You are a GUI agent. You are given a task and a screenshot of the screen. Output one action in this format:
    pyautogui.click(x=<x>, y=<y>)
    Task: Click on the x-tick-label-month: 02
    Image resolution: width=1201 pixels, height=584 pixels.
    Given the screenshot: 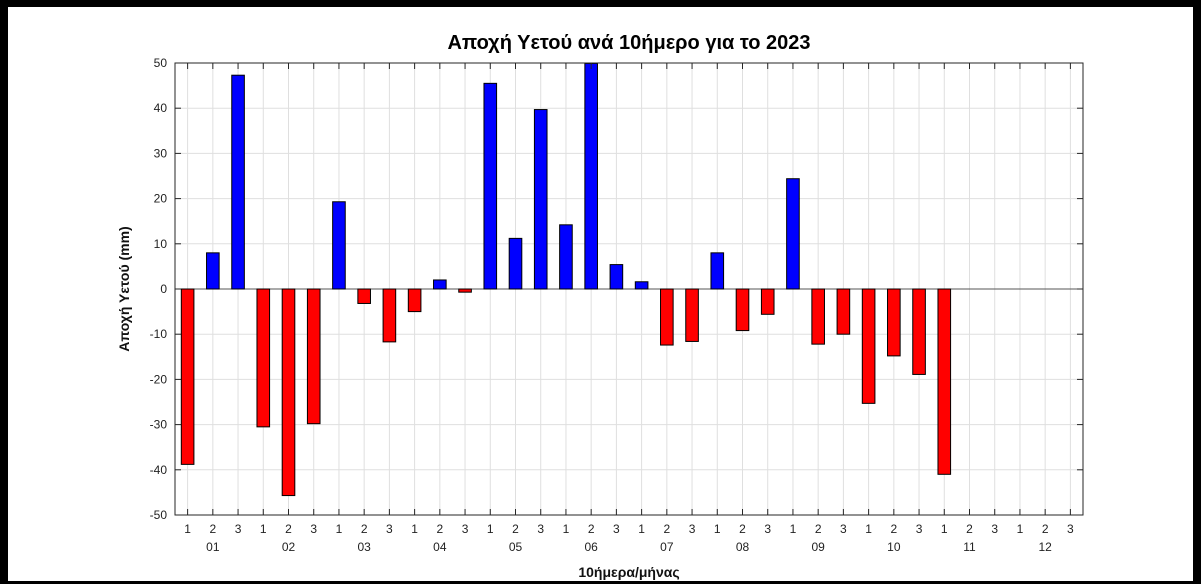 What is the action you would take?
    pyautogui.click(x=289, y=547)
    